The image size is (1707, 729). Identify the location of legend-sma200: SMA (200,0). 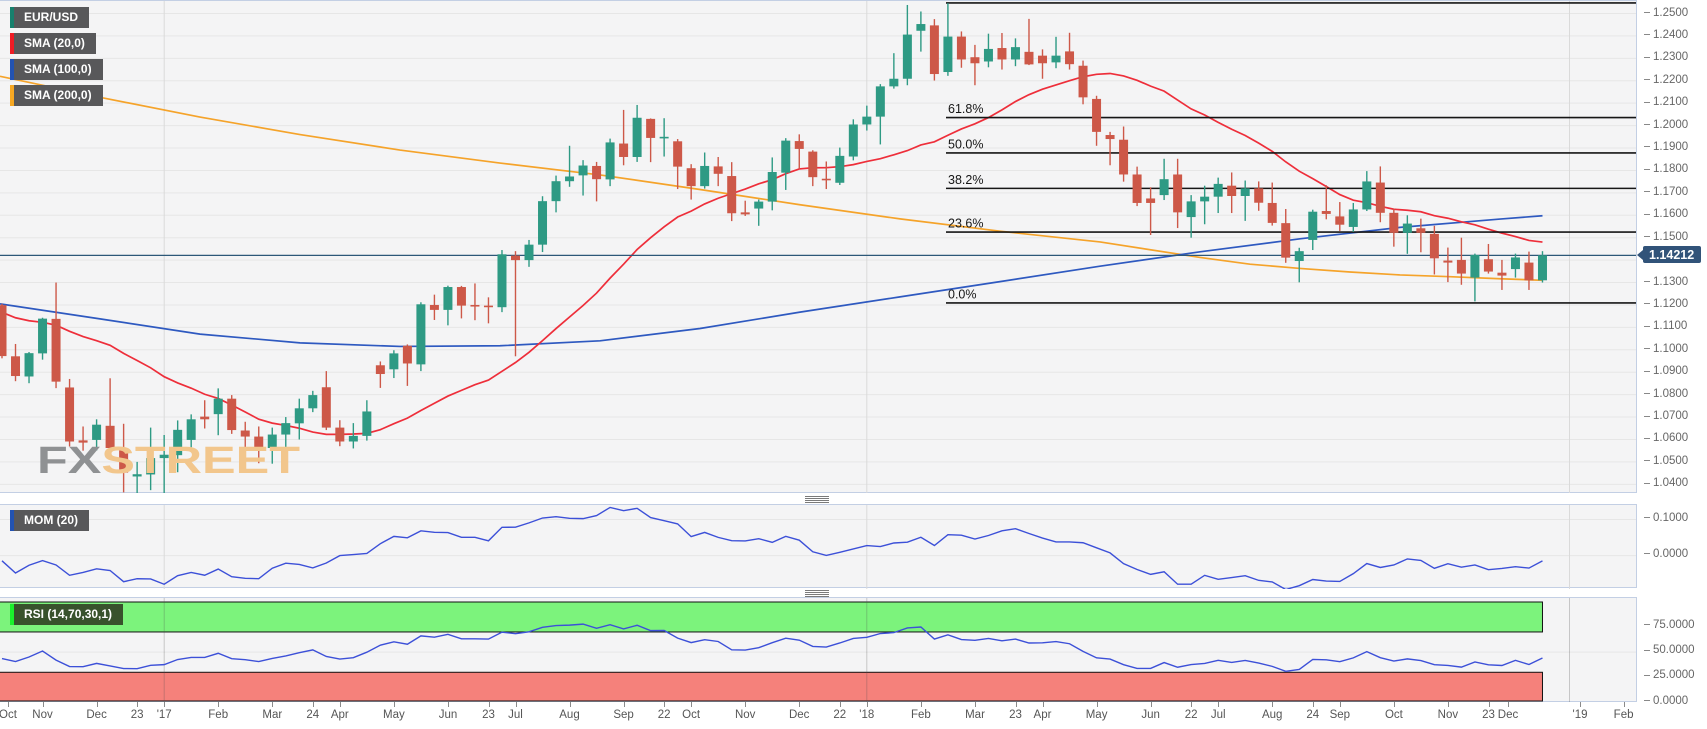
(56, 95).